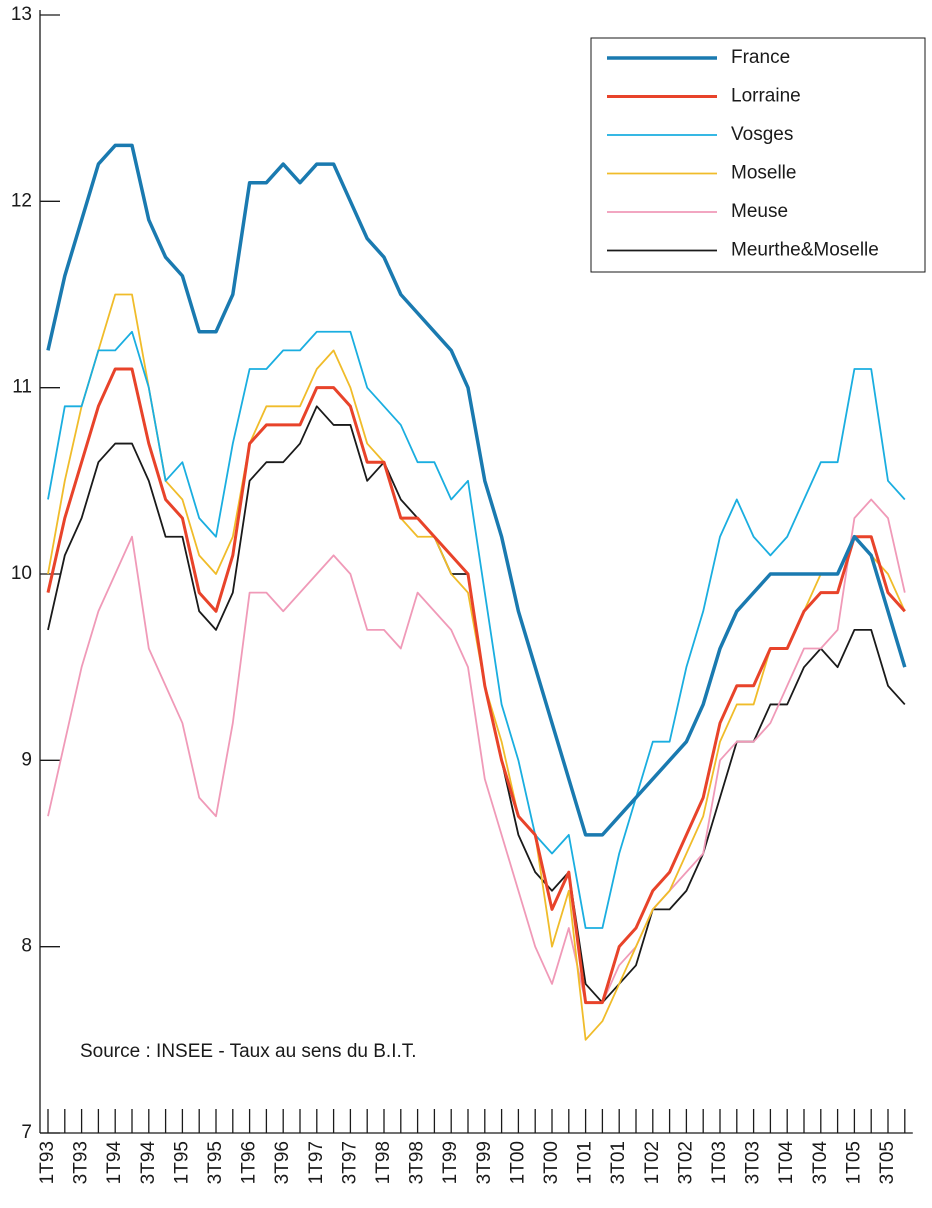  What do you see at coordinates (760, 57) in the screenshot?
I see `legend-label: France` at bounding box center [760, 57].